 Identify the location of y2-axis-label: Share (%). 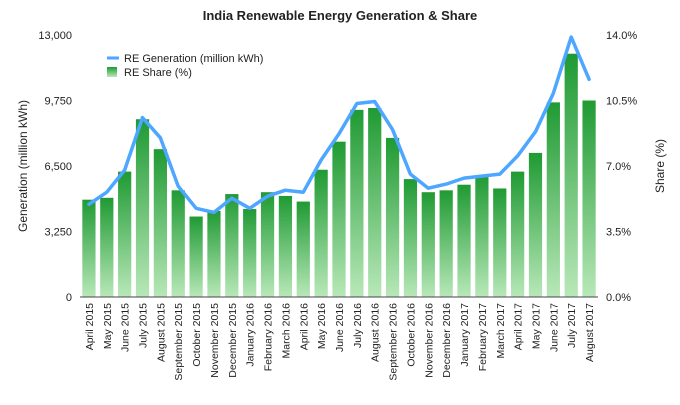
(660, 166).